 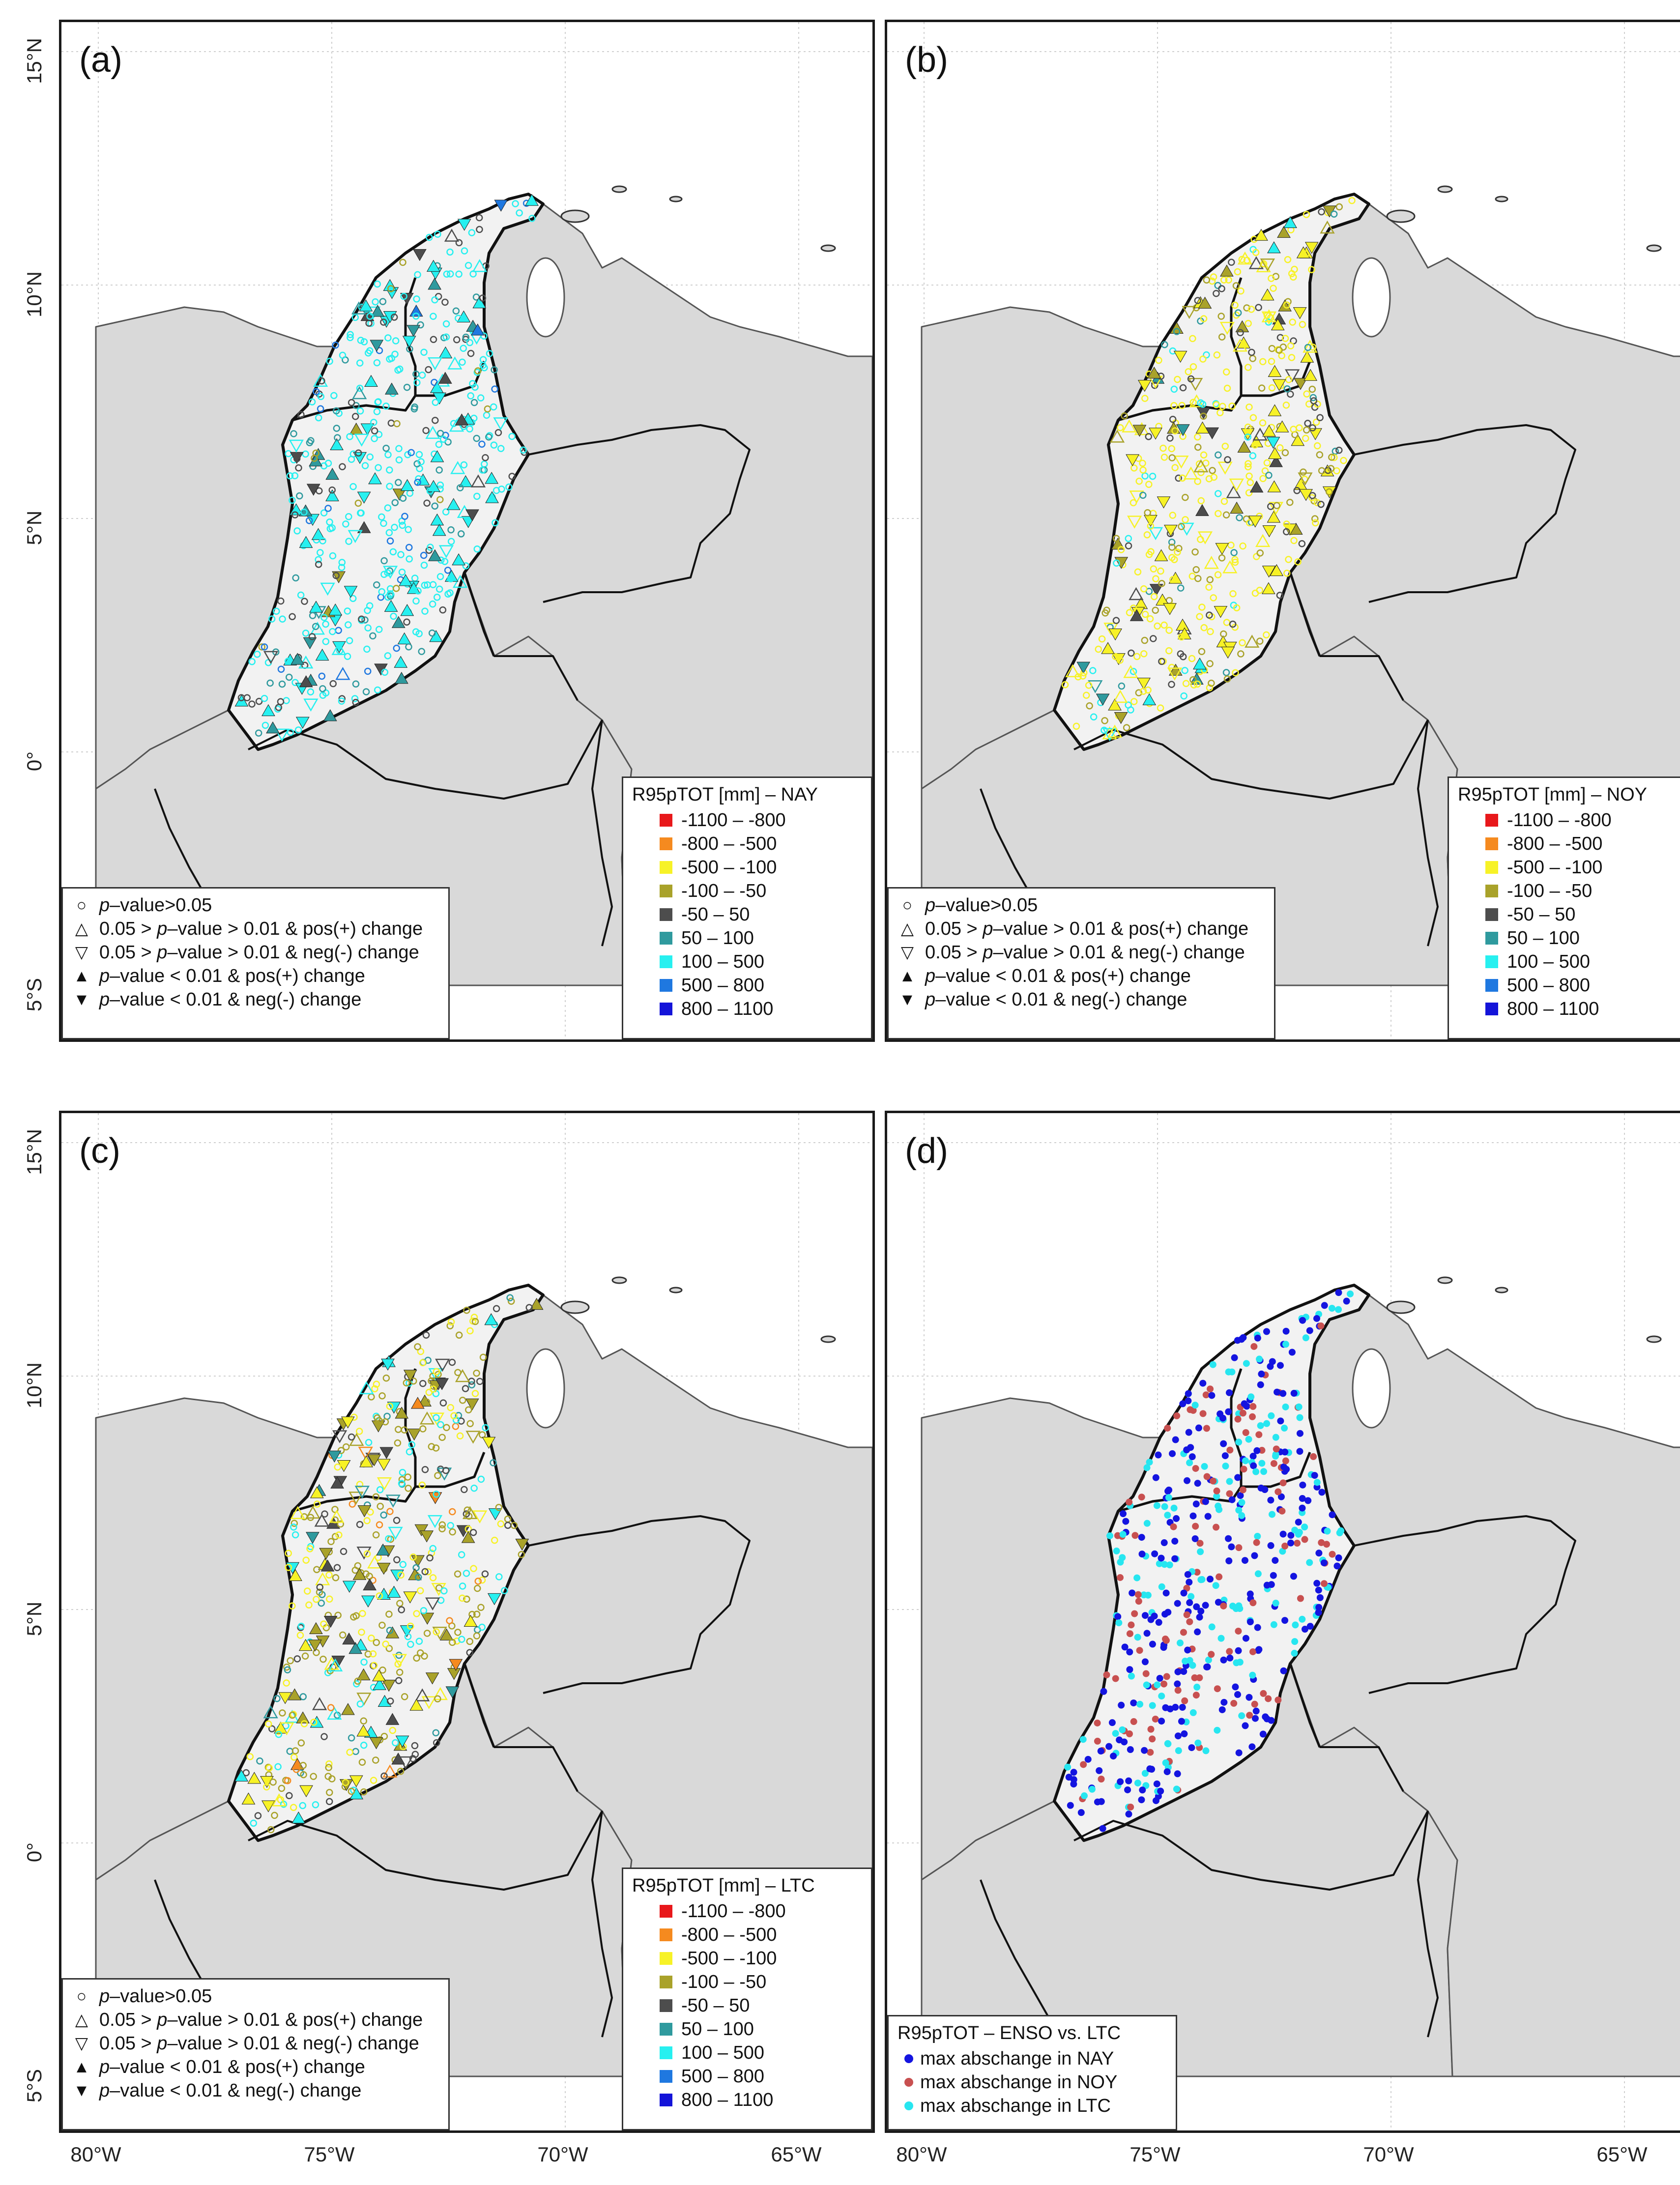 What do you see at coordinates (1016, 2106) in the screenshot?
I see `category-label: max abschange in LTC` at bounding box center [1016, 2106].